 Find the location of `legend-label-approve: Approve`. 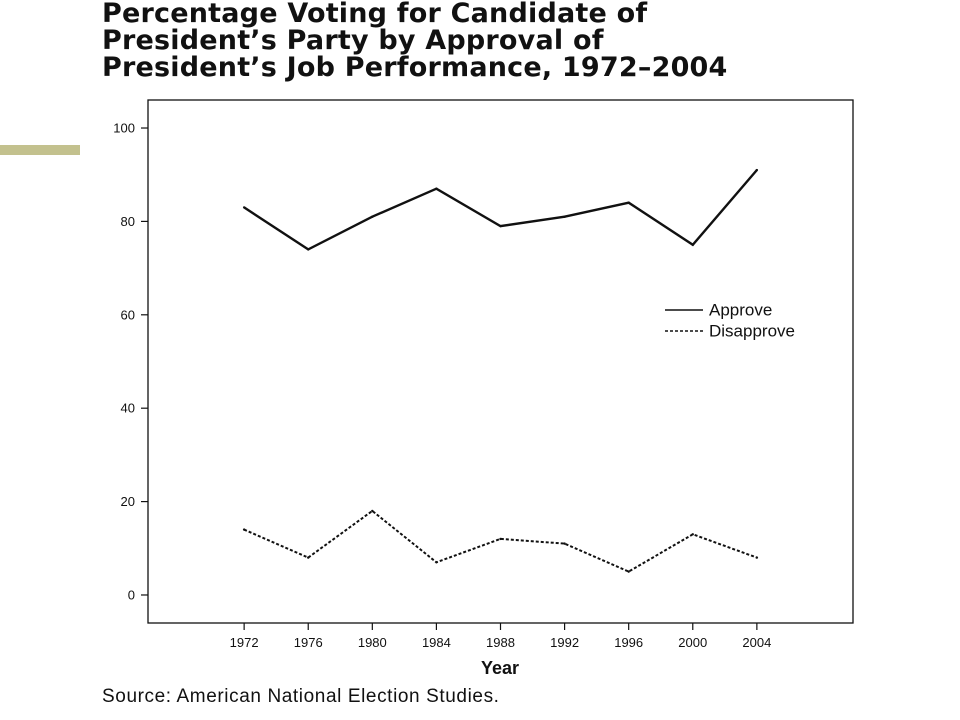

legend-label-approve: Approve is located at coordinates (740, 310).